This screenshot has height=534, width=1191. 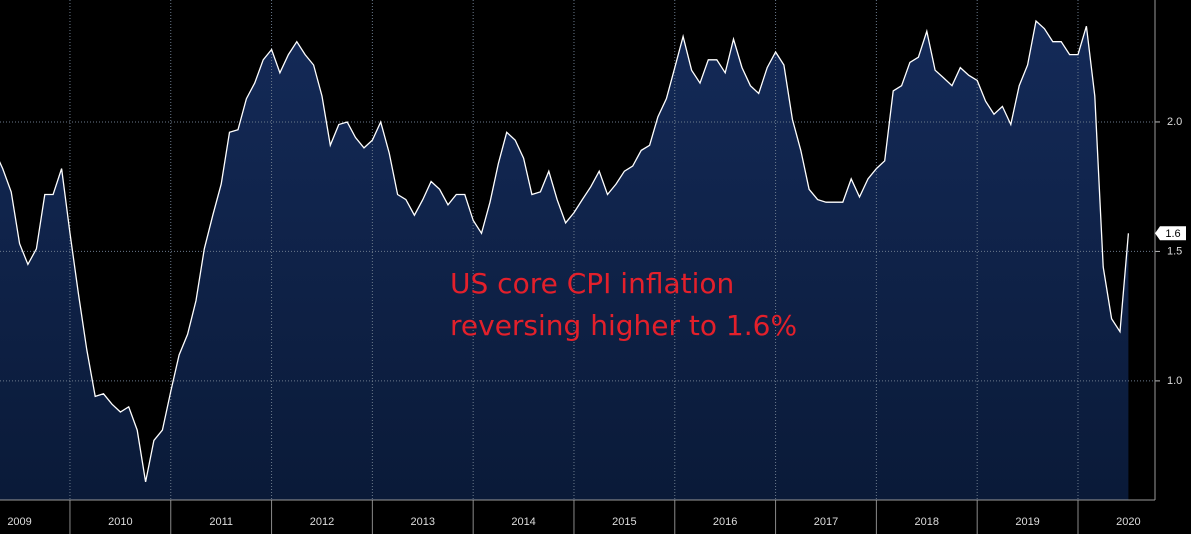 I want to click on y-tick-label: 2.0, so click(x=1174, y=122).